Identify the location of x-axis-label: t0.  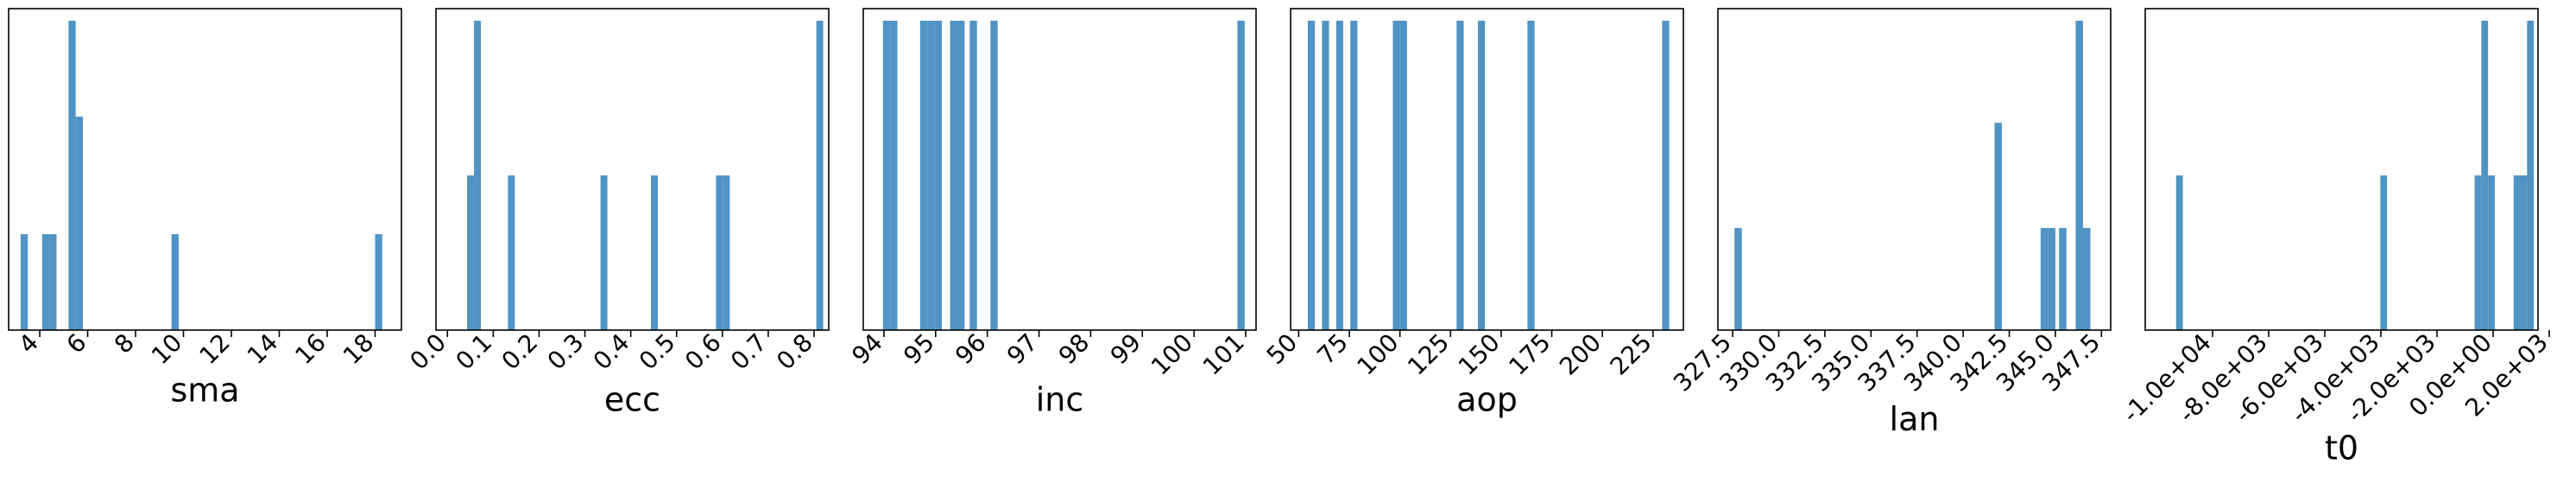
(2341, 448).